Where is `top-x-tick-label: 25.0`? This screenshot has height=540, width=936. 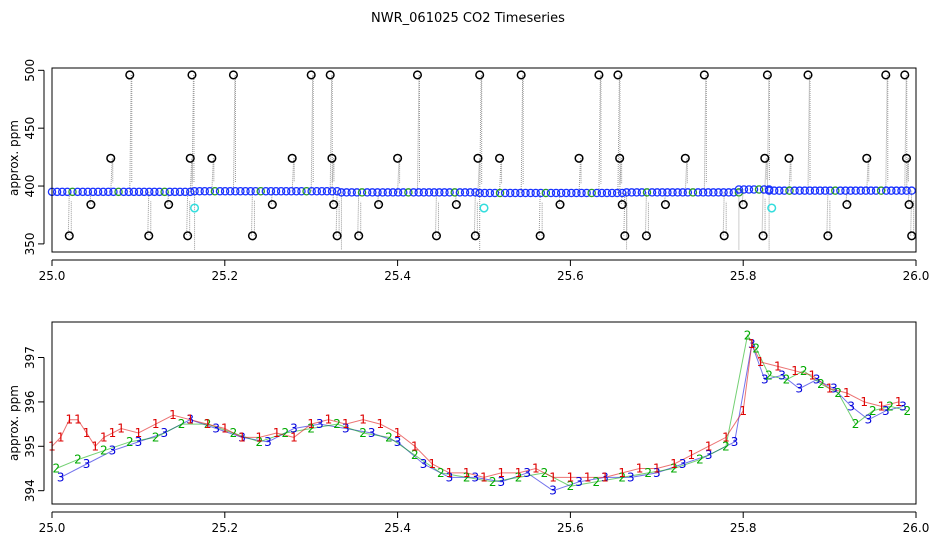
top-x-tick-label: 25.0 is located at coordinates (52, 276).